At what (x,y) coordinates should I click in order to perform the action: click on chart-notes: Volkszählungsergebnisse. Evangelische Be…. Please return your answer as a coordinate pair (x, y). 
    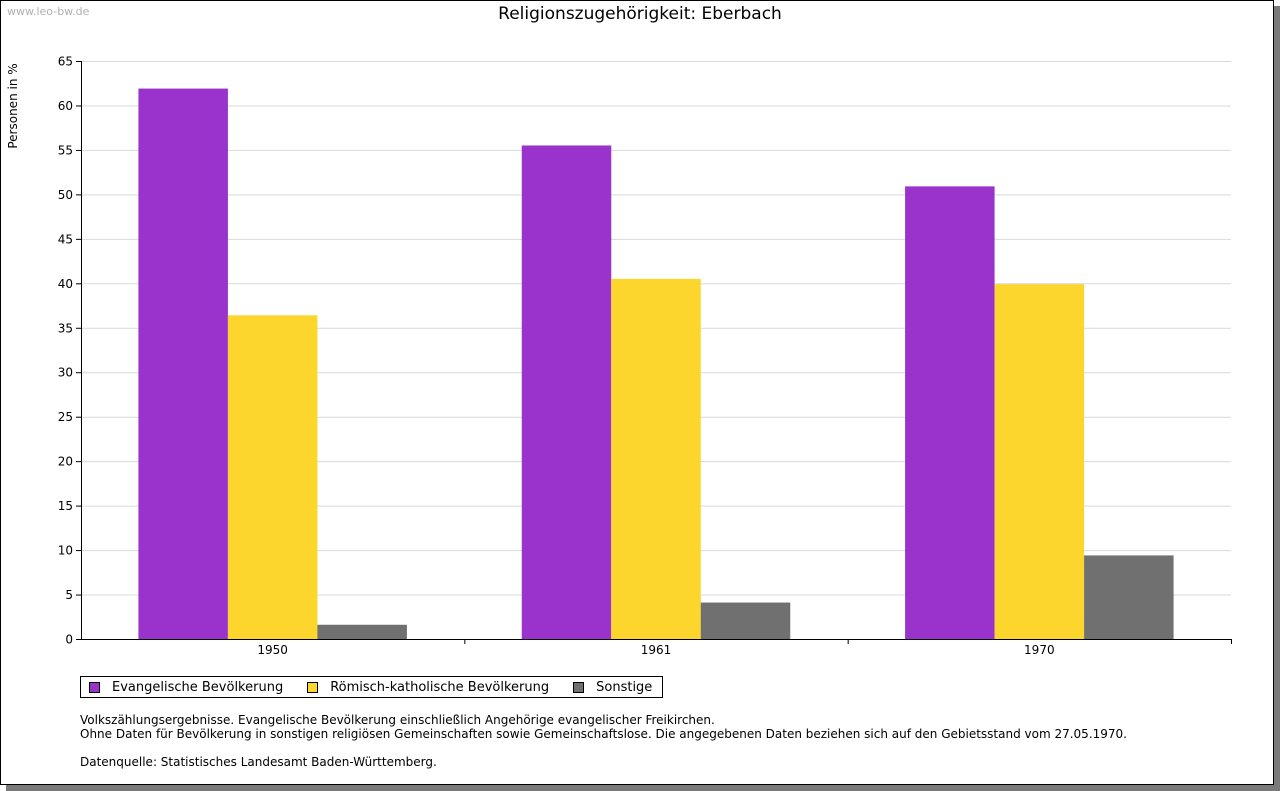
    Looking at the image, I should click on (603, 741).